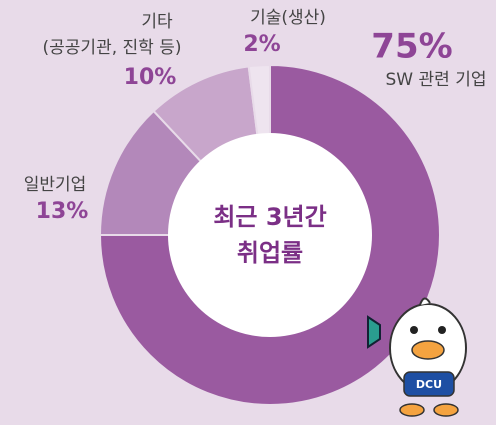 This screenshot has width=496, height=425. Describe the element at coordinates (411, 47) in the screenshot. I see `value-label: 75%` at that location.